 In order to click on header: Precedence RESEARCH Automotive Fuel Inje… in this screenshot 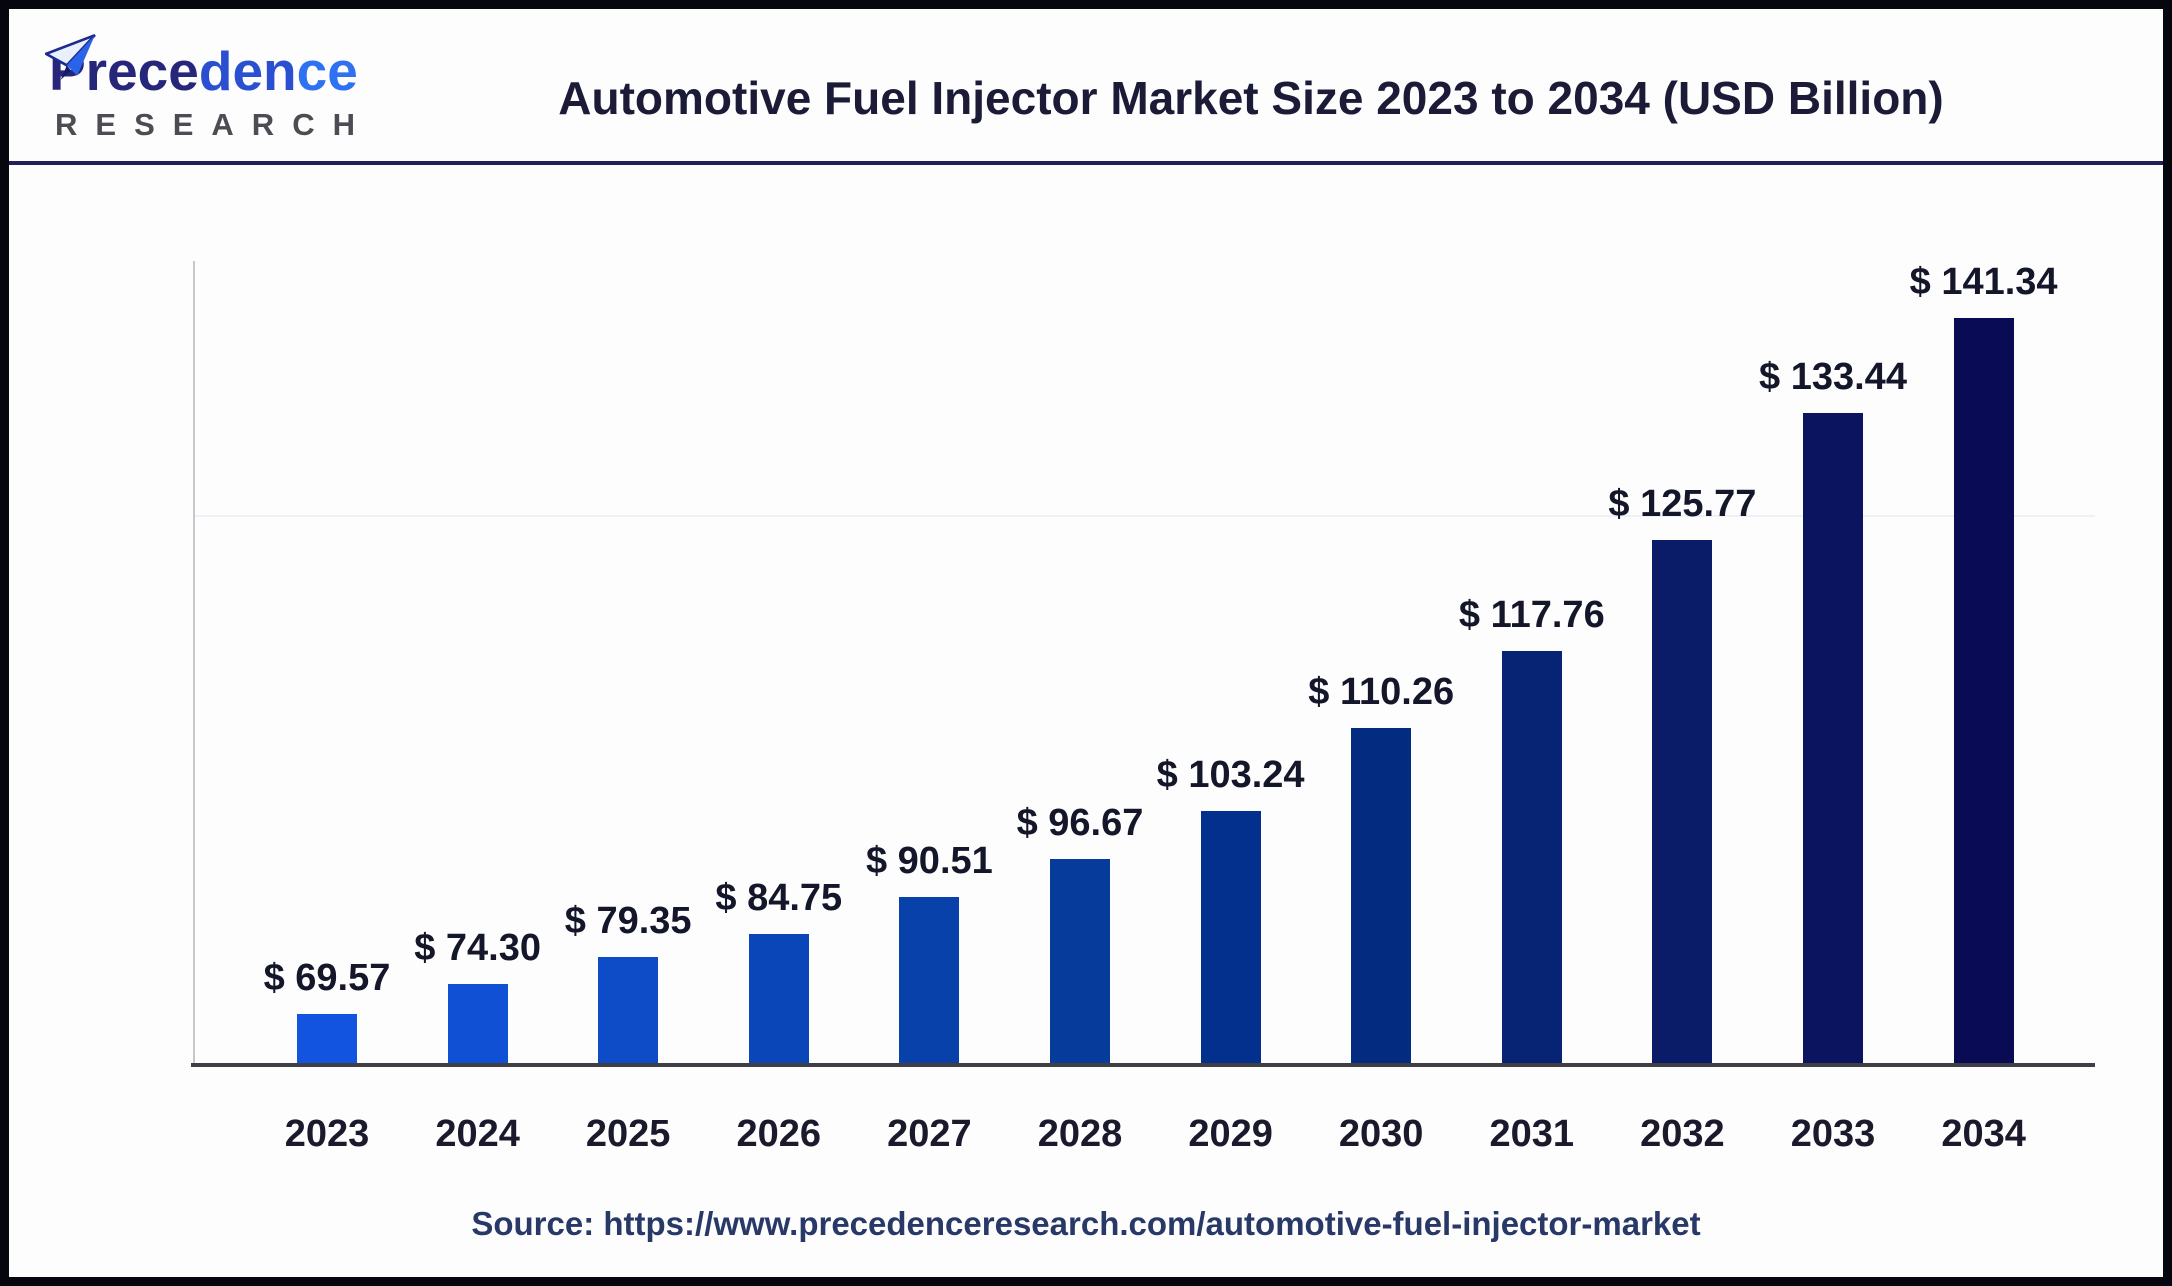, I will do `click(1086, 85)`.